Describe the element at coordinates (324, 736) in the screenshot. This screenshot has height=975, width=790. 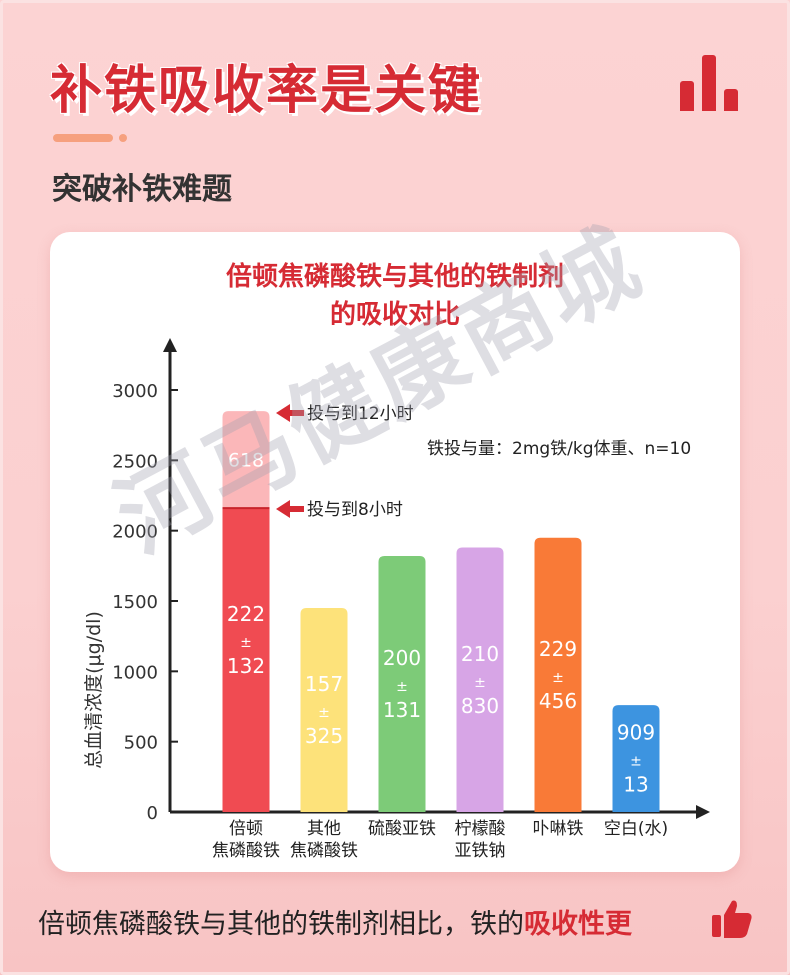
I see `bar-data-label: 325` at that location.